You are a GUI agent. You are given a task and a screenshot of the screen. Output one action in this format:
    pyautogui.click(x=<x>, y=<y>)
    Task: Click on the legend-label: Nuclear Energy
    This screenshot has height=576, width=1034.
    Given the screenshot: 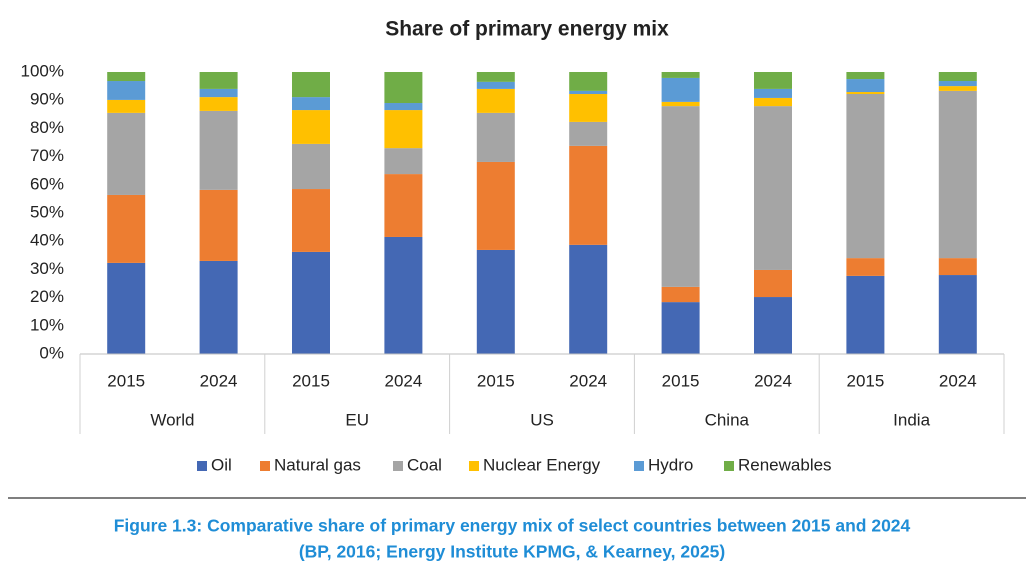 What is the action you would take?
    pyautogui.click(x=542, y=464)
    